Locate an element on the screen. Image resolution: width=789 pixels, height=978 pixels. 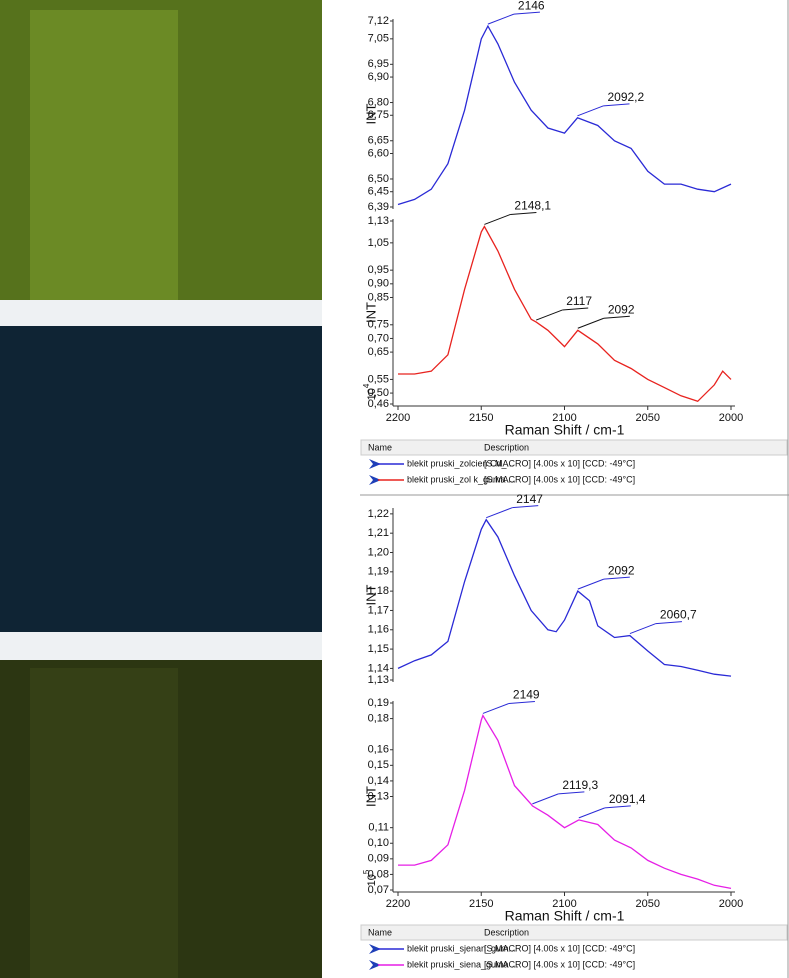
navy-stripe is located at coordinates (161, 482).